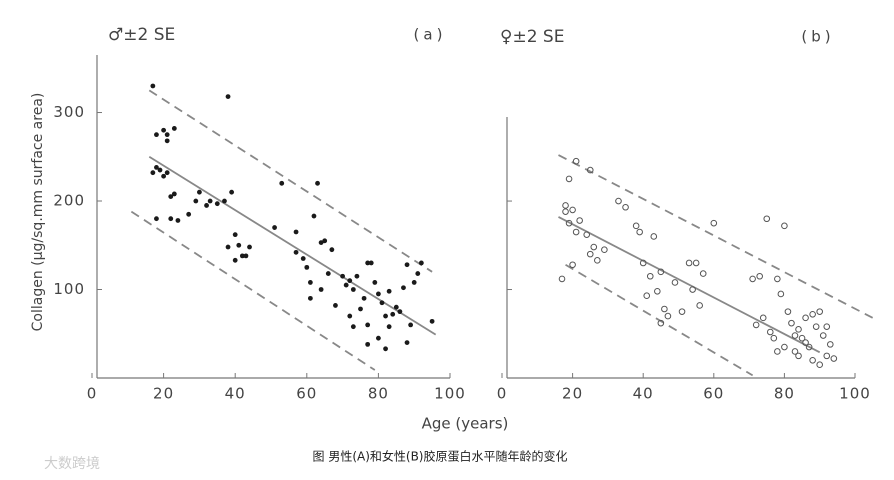  Describe the element at coordinates (69, 201) in the screenshot. I see `y-tick-label: 200` at that location.